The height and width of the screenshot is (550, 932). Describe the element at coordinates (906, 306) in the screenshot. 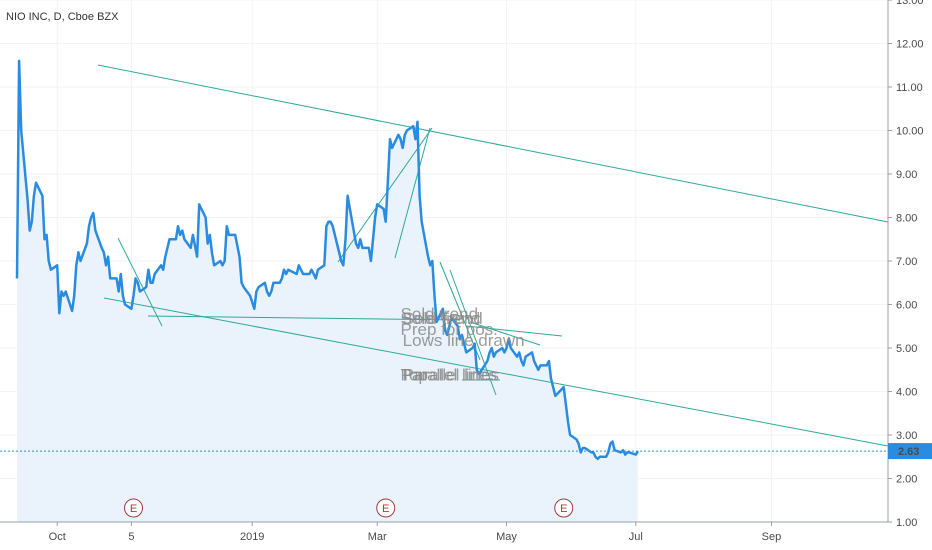

I see `y-tick-label: 6.00` at that location.